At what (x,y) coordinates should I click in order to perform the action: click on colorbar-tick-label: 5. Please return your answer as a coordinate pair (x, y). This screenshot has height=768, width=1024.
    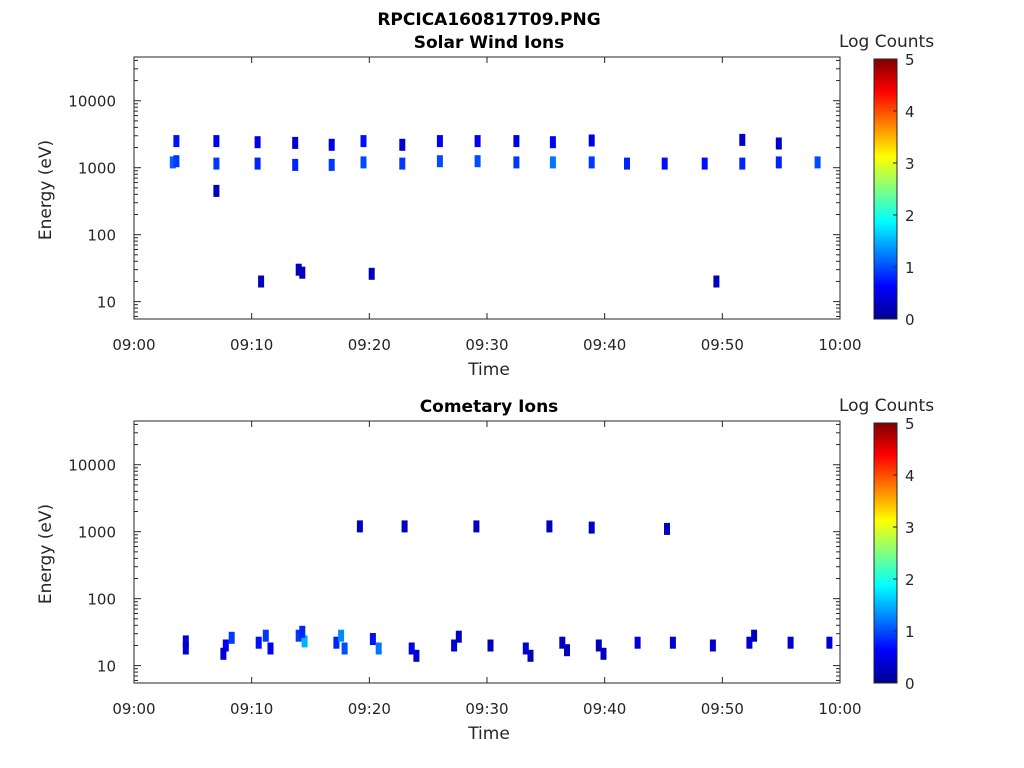
    Looking at the image, I should click on (910, 60).